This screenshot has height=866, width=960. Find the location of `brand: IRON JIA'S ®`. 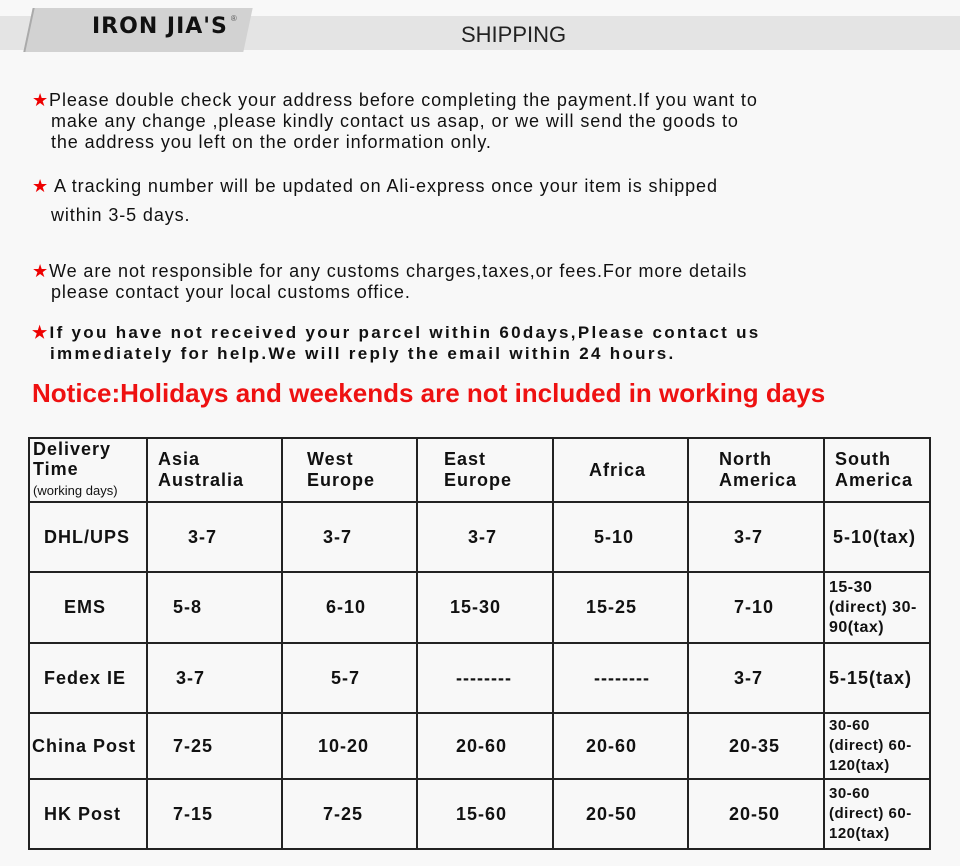

brand: IRON JIA'S ® is located at coordinates (164, 26).